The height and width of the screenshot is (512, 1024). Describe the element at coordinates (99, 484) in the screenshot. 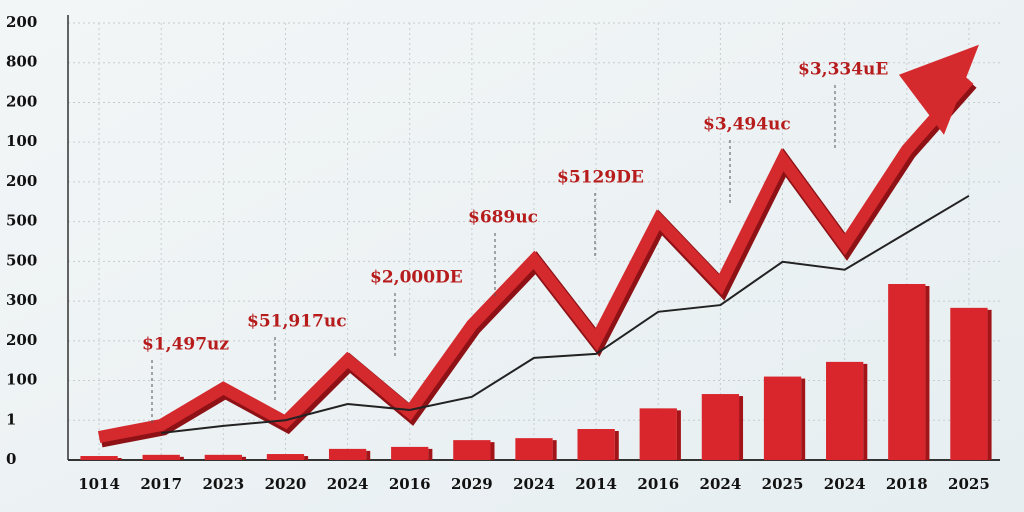

I see `x-tick-label: 1014` at that location.